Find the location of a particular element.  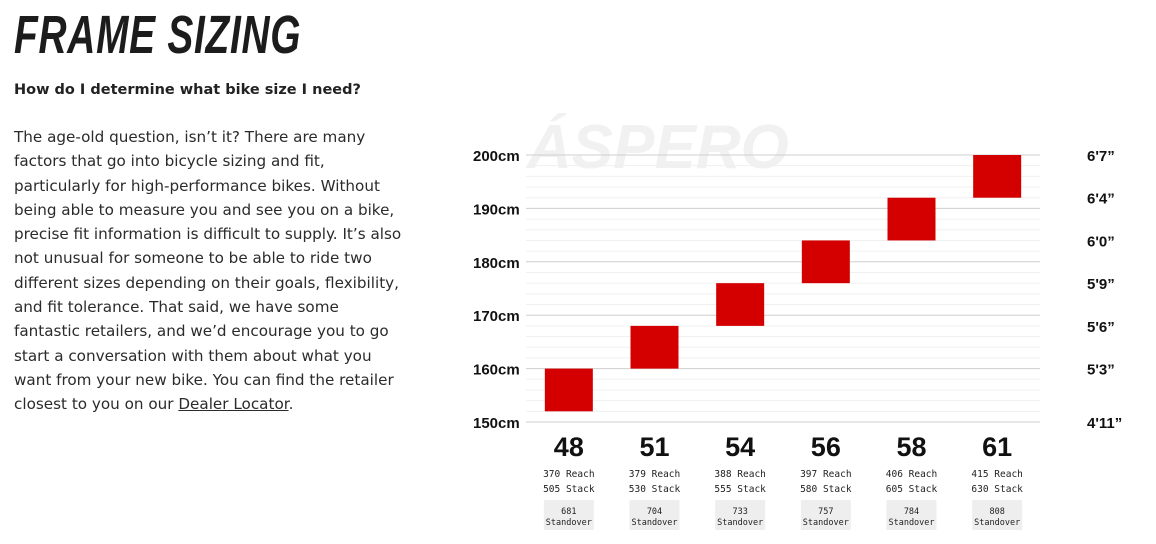

body-trailing: . is located at coordinates (291, 404).